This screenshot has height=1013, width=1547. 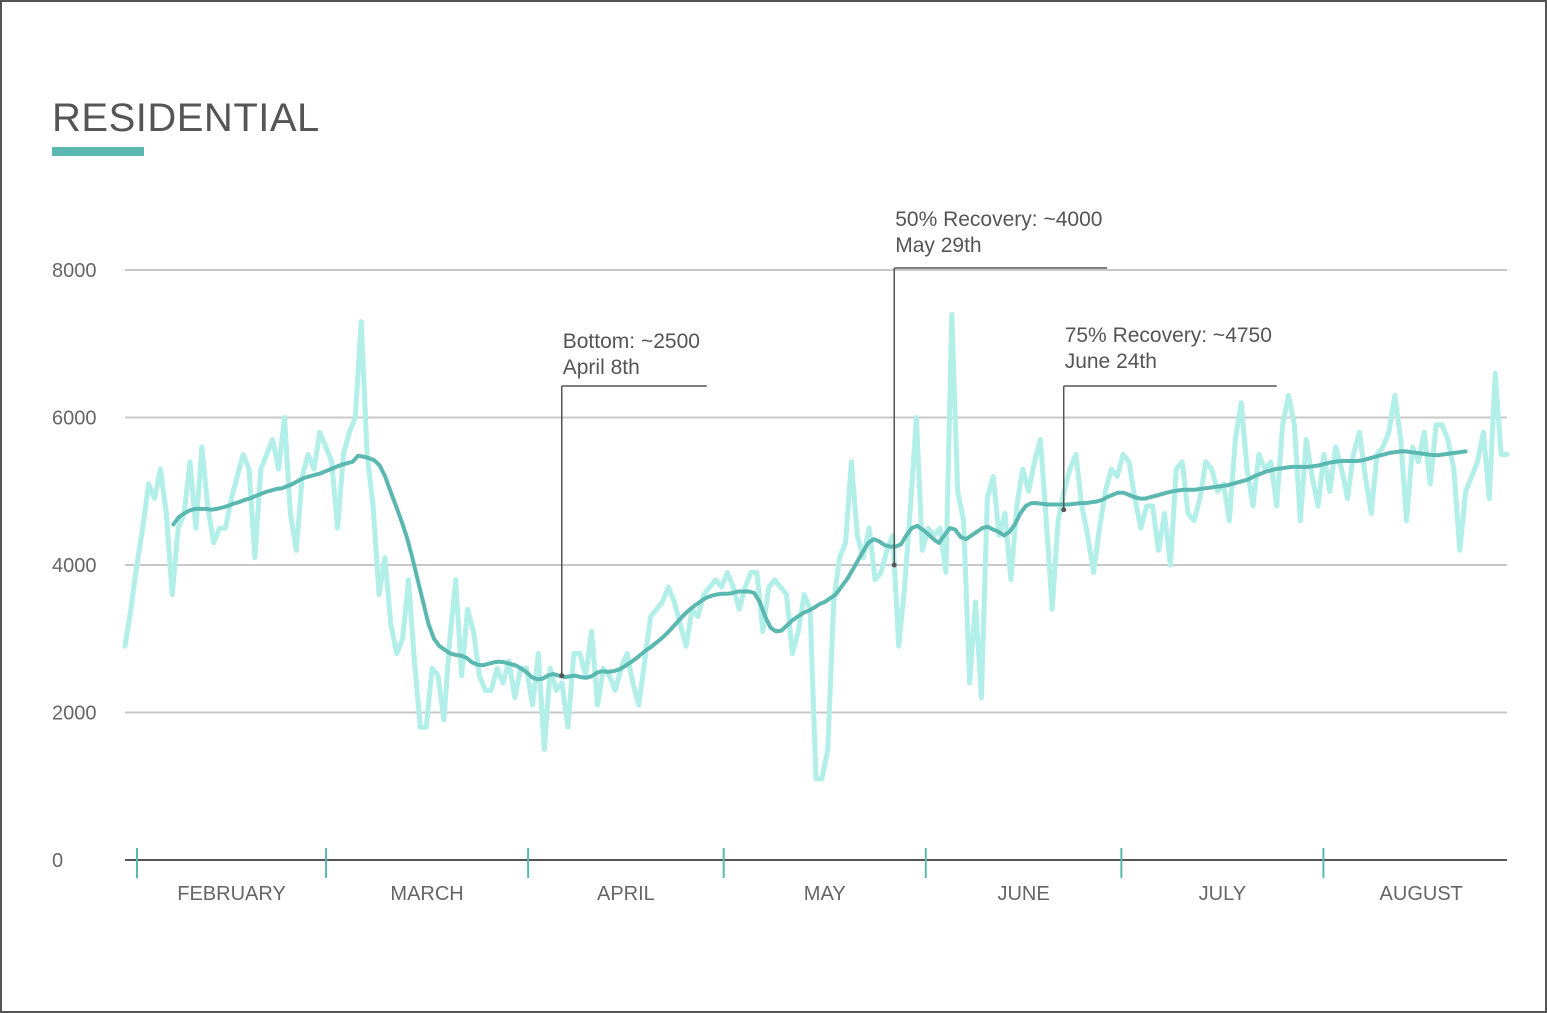 I want to click on y-tick-label: 0, so click(x=57, y=861).